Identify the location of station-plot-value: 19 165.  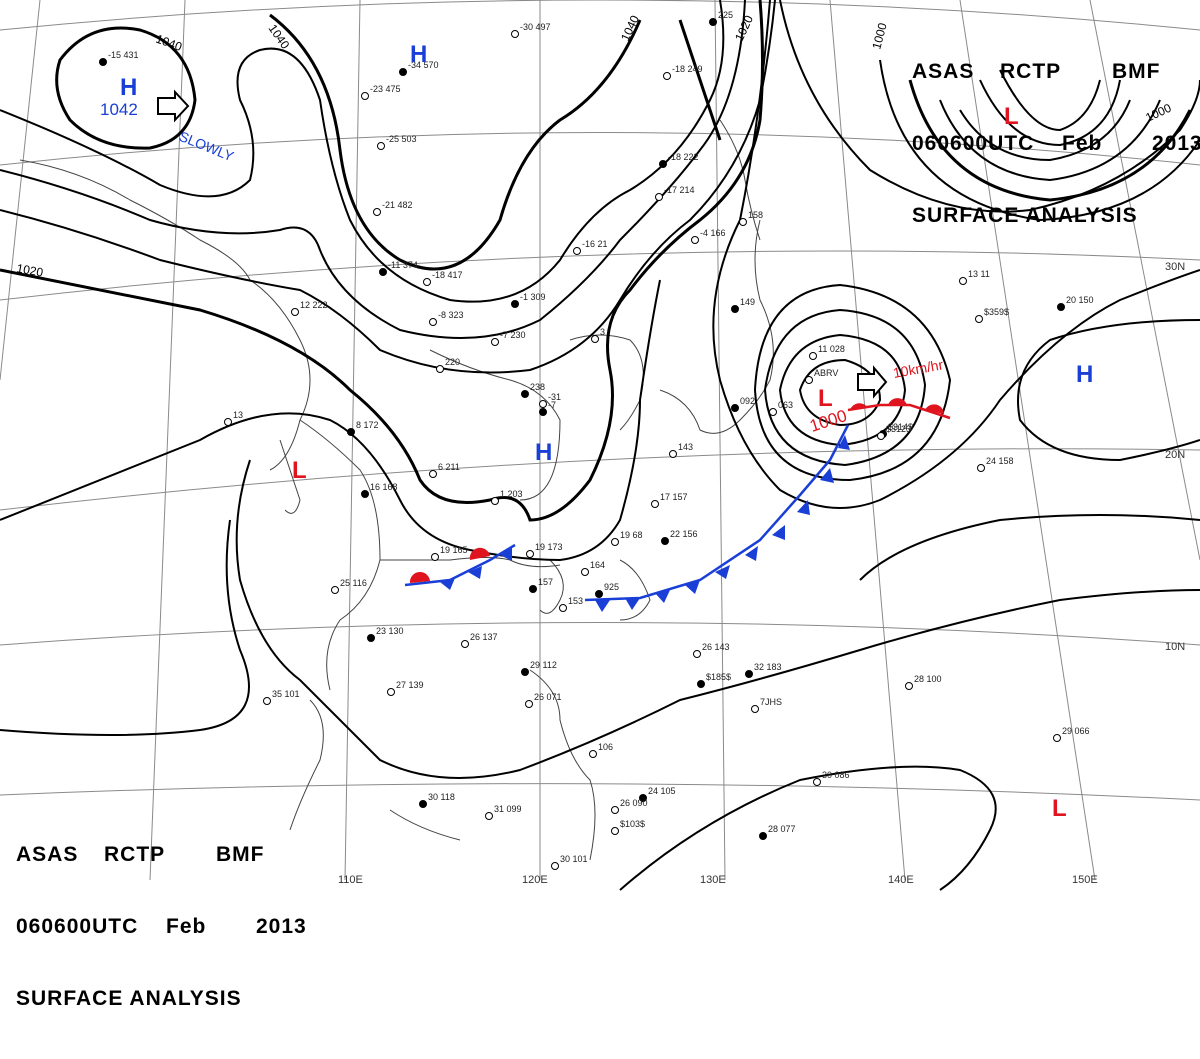
(454, 550).